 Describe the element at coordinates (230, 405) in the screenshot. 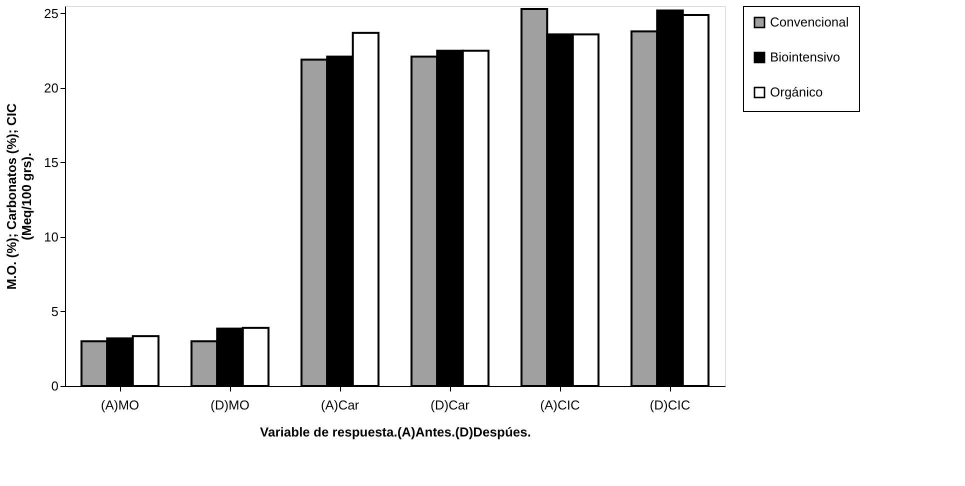

I see `x-tick-label: (D)MO` at that location.